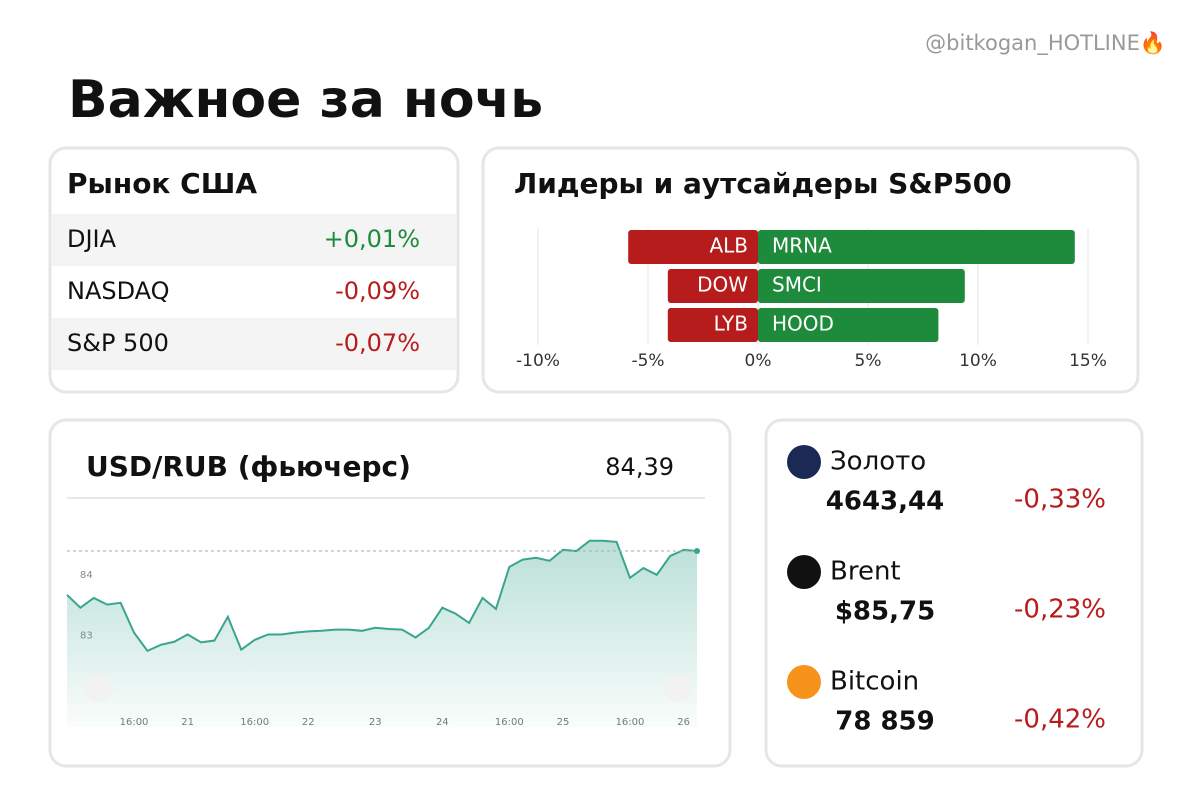 This screenshot has height=804, width=1200. Describe the element at coordinates (802, 246) in the screenshot. I see `bar-label: MRNA` at that location.